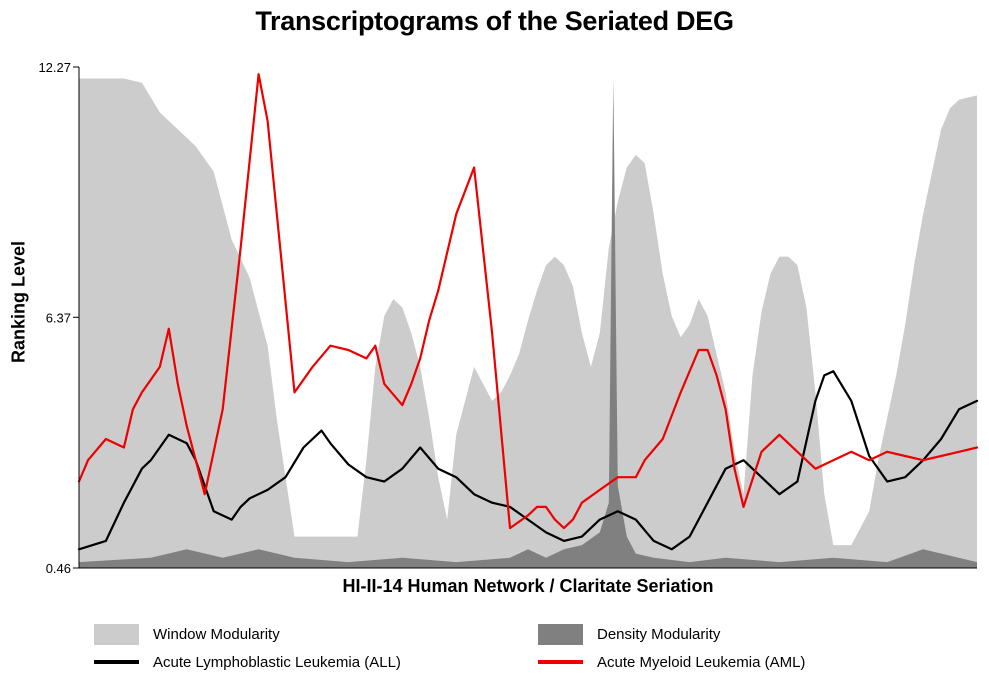 This screenshot has height=696, width=989. I want to click on legend-density-modularity: Density Modularity, so click(629, 634).